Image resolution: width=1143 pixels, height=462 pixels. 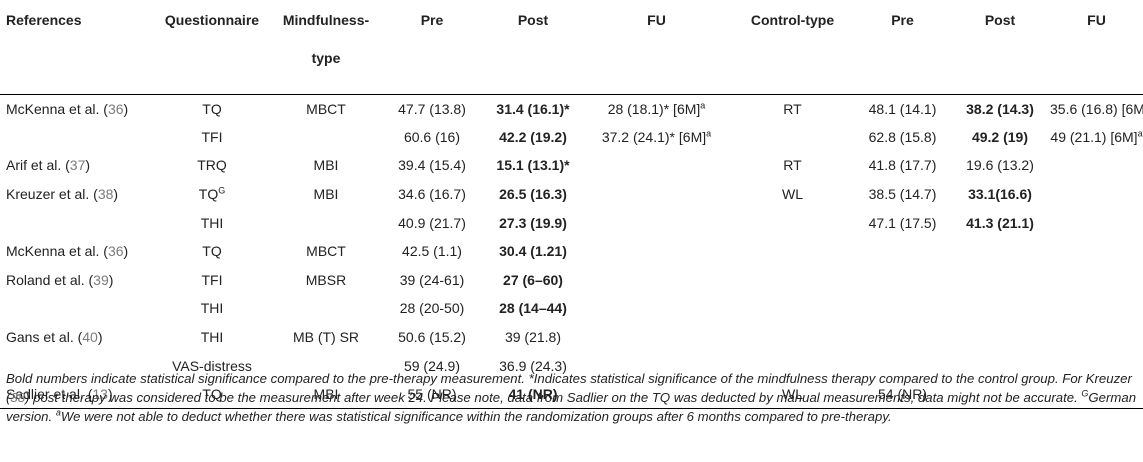 What do you see at coordinates (212, 165) in the screenshot?
I see `cell-questionnaire-value: TRQ` at bounding box center [212, 165].